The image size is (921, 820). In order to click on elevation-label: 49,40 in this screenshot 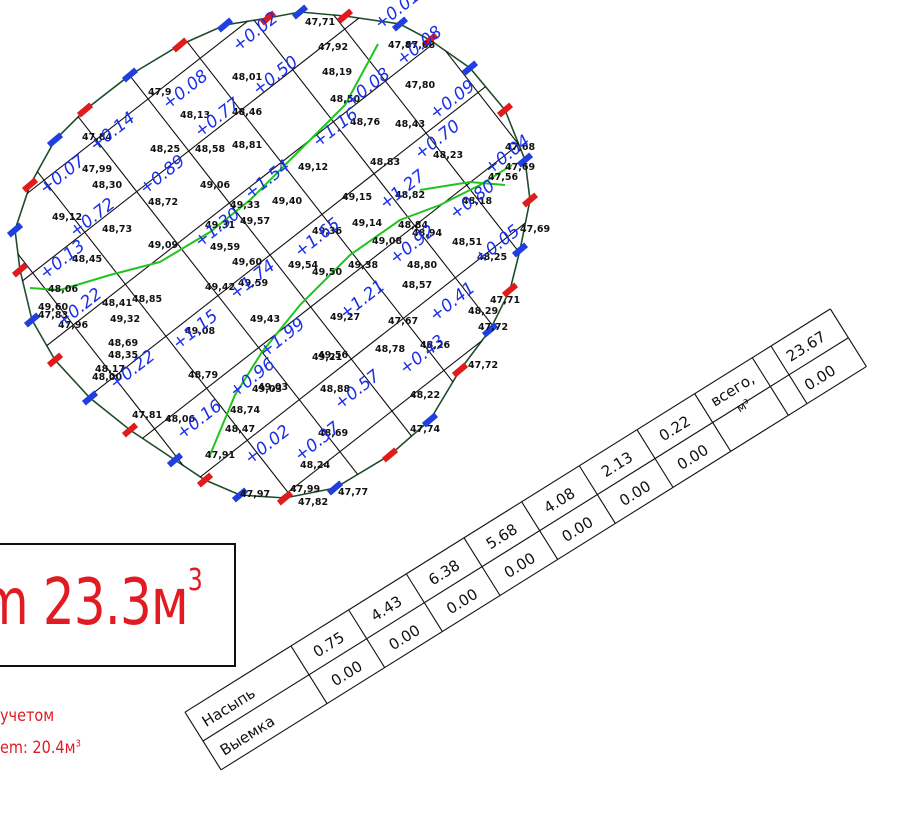, I will do `click(287, 201)`.